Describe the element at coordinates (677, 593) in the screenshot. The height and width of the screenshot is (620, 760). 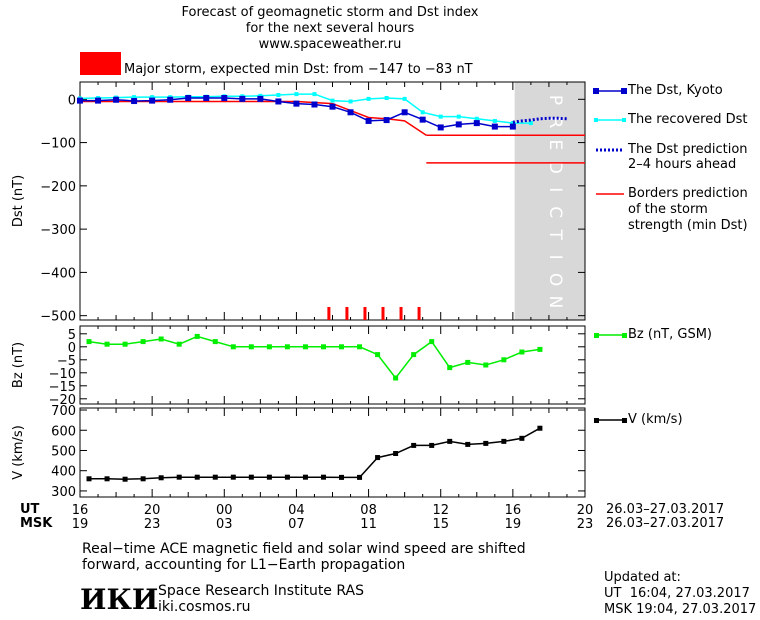
I see `updated-ut: UT 16:04, 27.03.2017` at that location.